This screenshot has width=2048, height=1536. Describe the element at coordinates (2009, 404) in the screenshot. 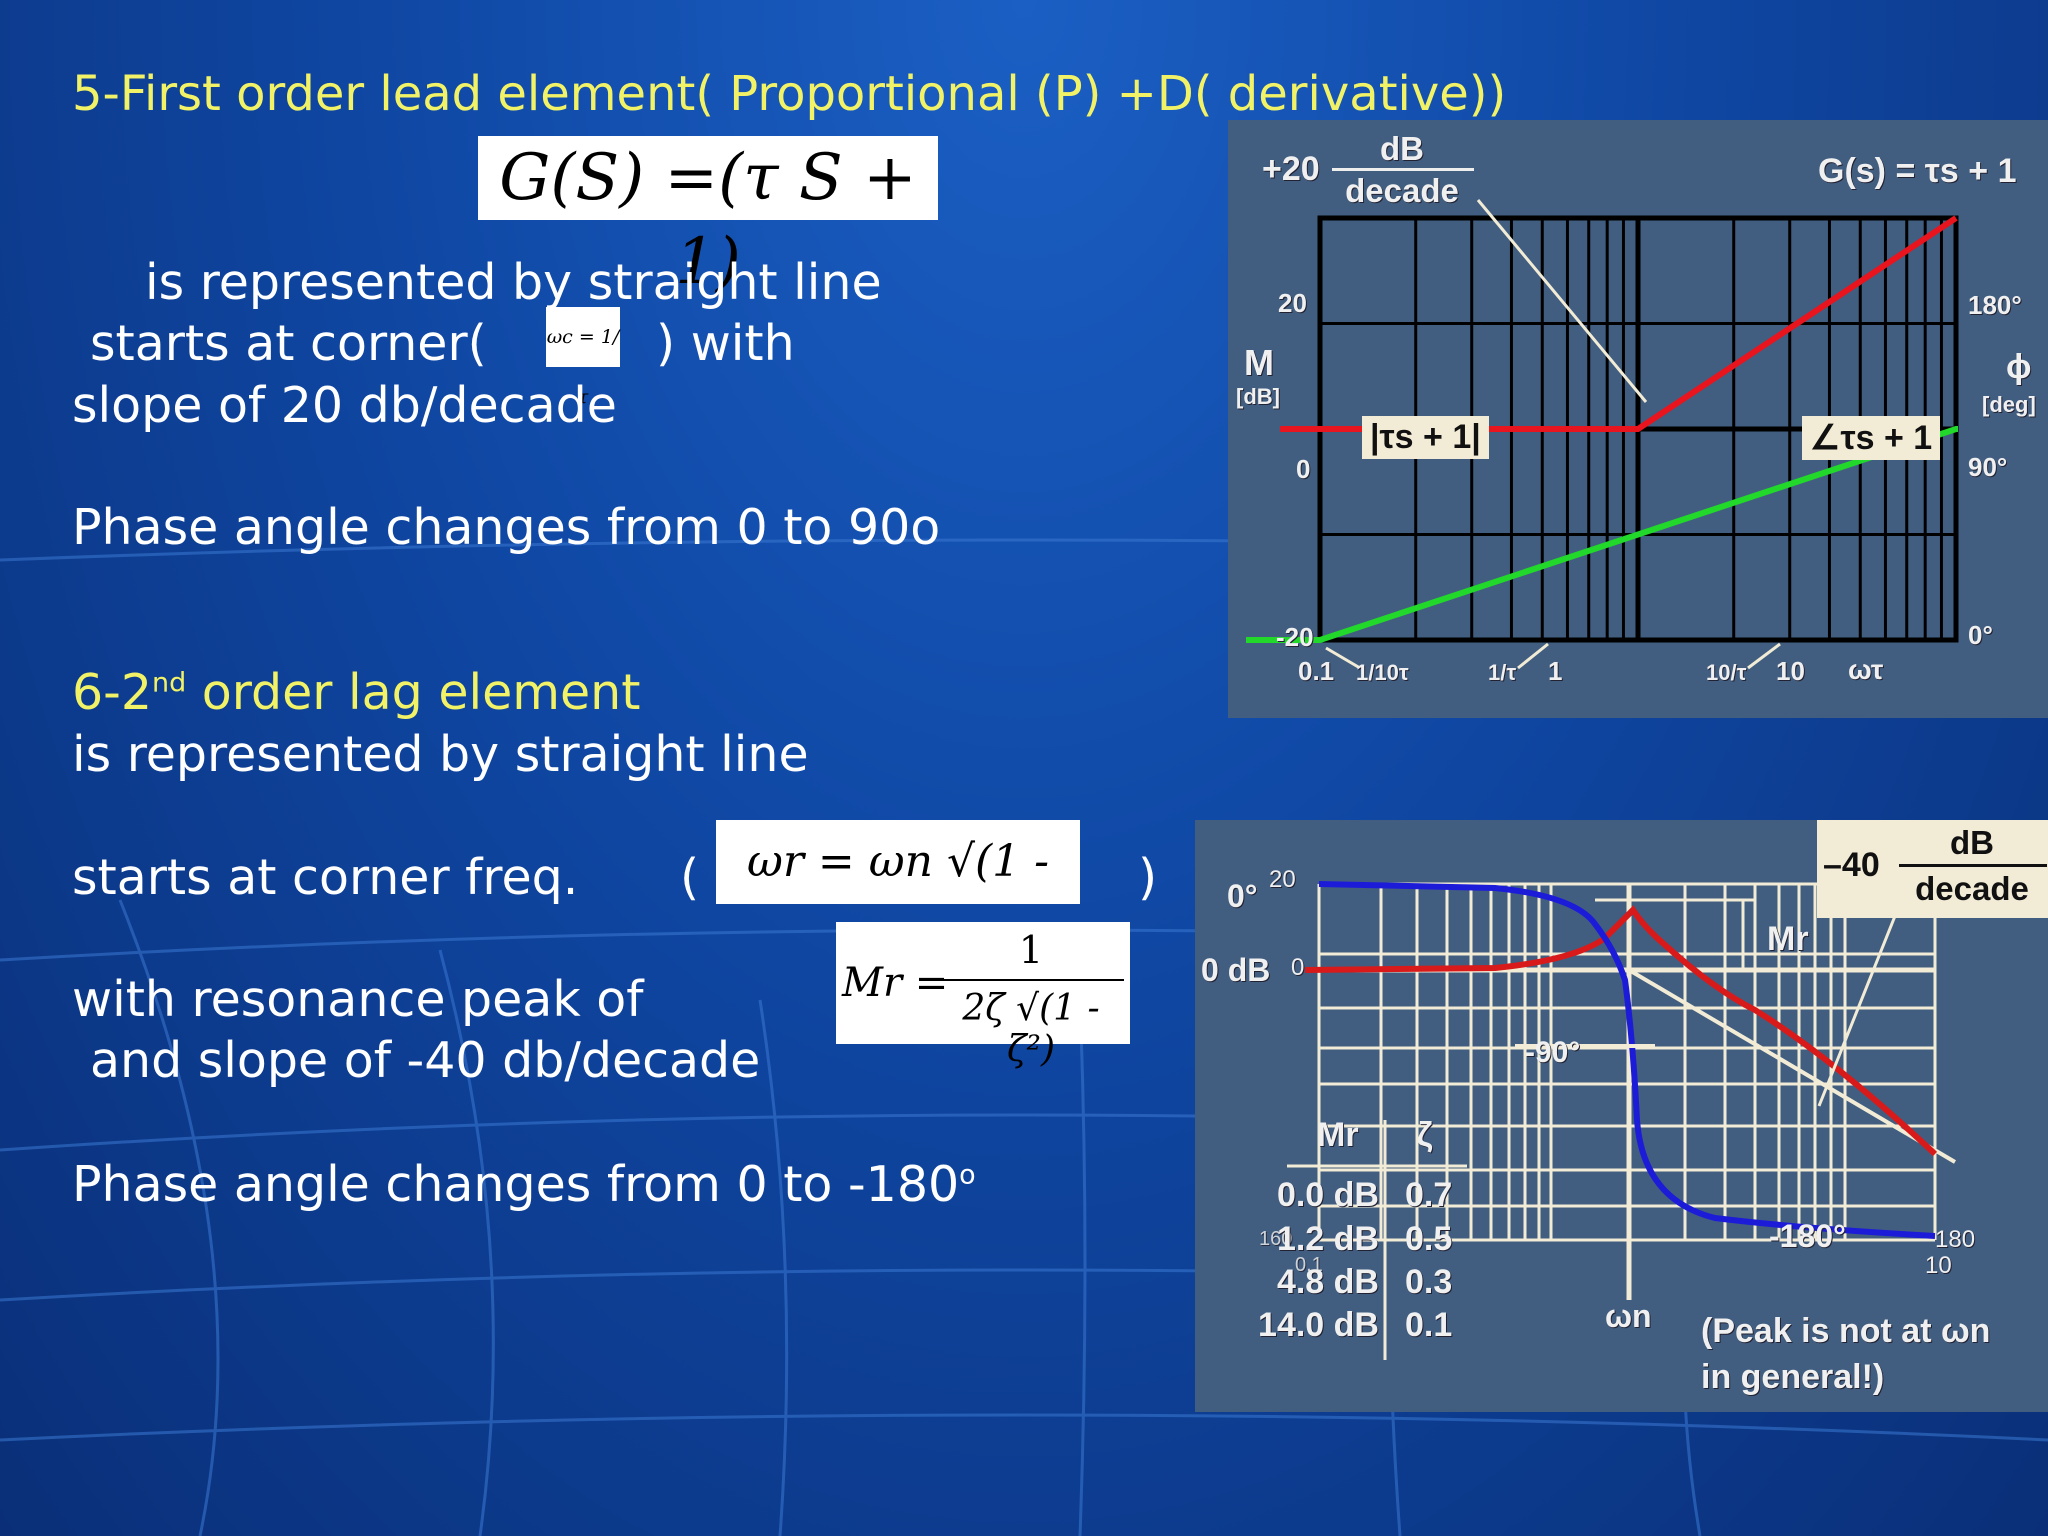

I see `lead-ylabel-right-unit: [deg]` at that location.